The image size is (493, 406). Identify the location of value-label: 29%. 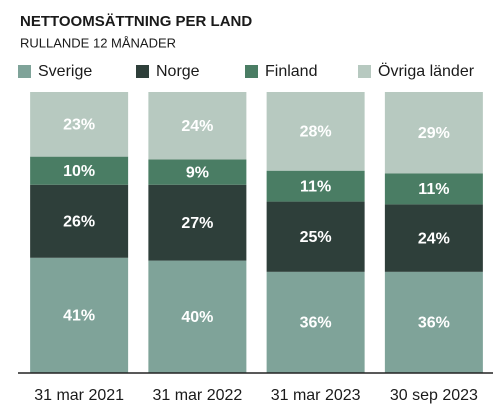
(434, 133).